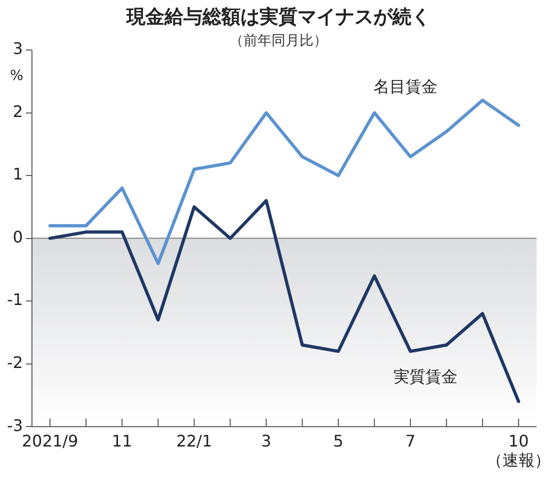 The height and width of the screenshot is (479, 557). I want to click on y-tick-label: 0, so click(17, 236).